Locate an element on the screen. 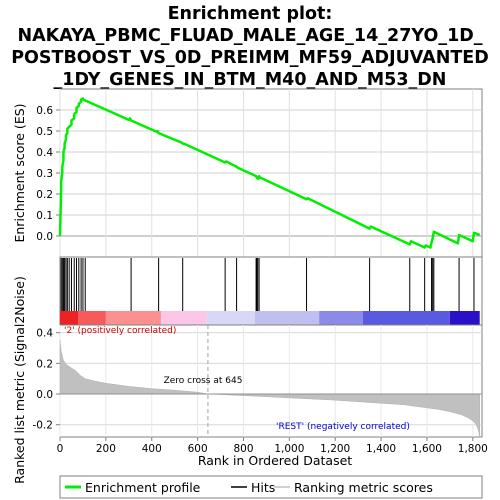  rank-color-bar is located at coordinates (270, 318).